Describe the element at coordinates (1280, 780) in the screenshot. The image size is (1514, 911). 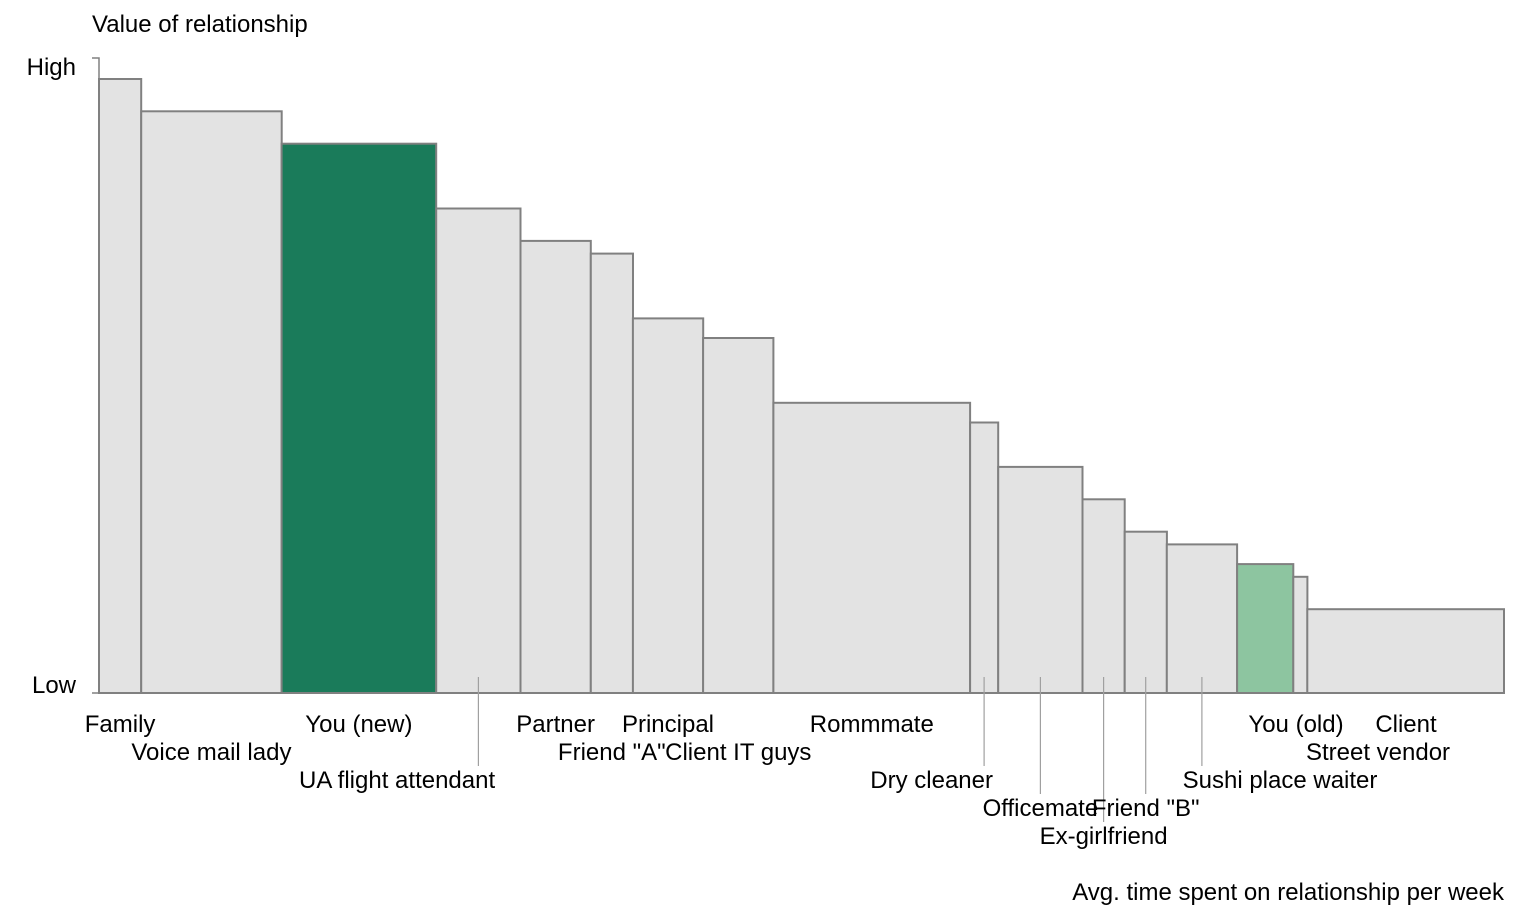
I see `label-sushi-place-waiter: Sushi place waiter` at that location.